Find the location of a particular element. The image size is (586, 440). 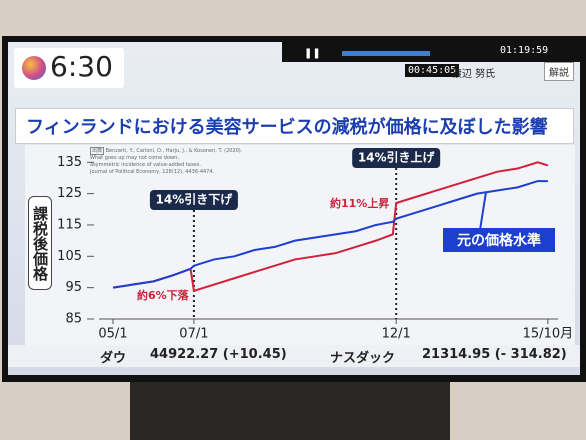

source-line: What goes up may not come down: is located at coordinates (134, 158).